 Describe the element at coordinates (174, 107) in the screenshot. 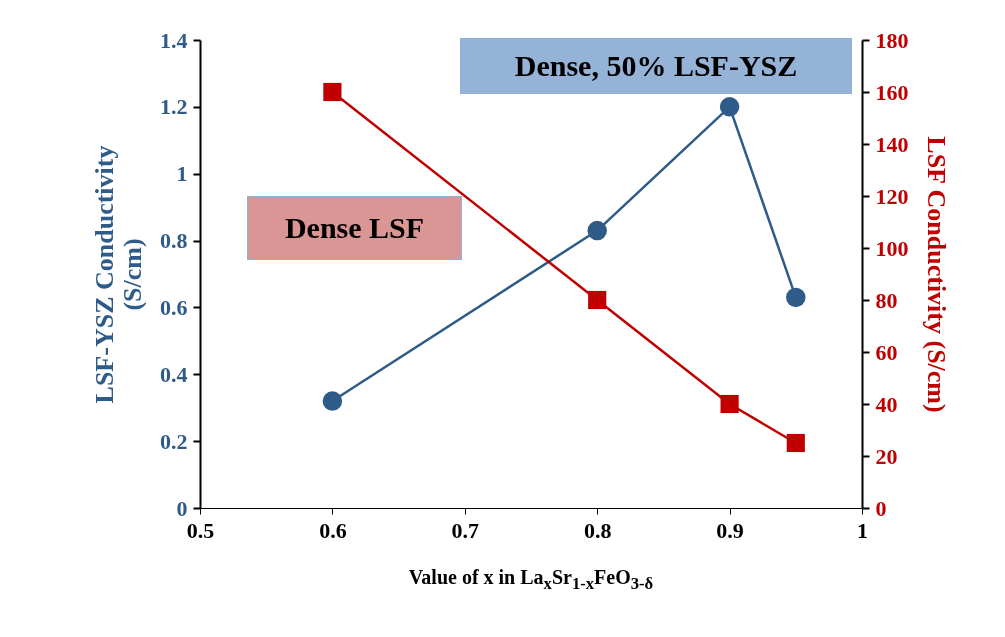

I see `y-tick-label: 1.2` at that location.